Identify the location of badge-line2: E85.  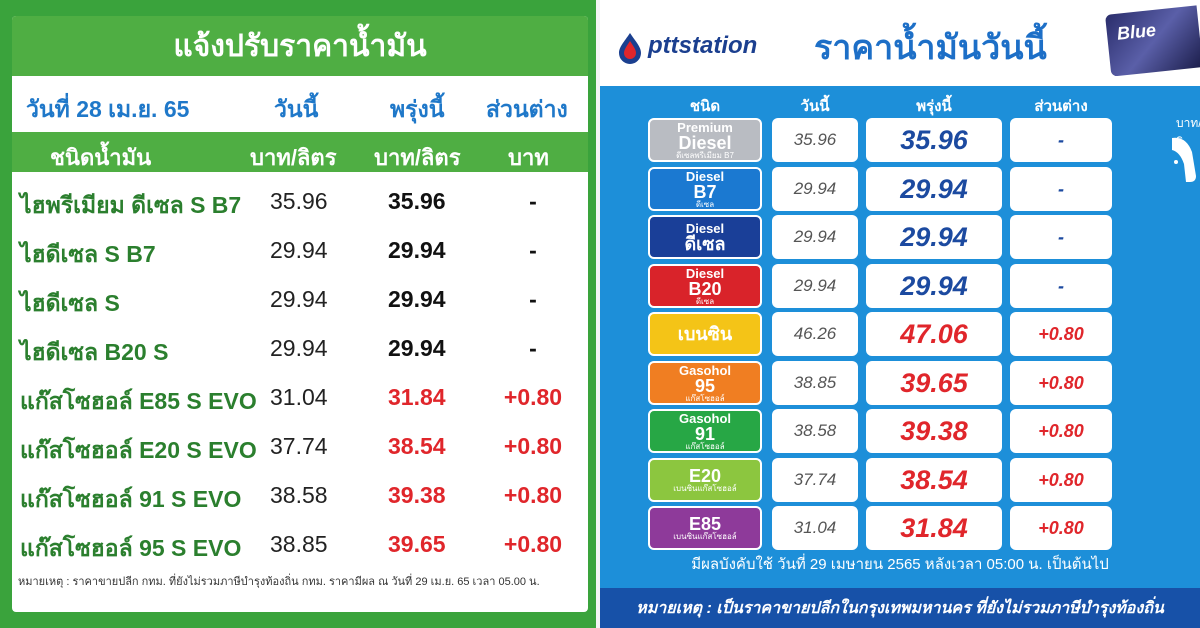
(705, 524).